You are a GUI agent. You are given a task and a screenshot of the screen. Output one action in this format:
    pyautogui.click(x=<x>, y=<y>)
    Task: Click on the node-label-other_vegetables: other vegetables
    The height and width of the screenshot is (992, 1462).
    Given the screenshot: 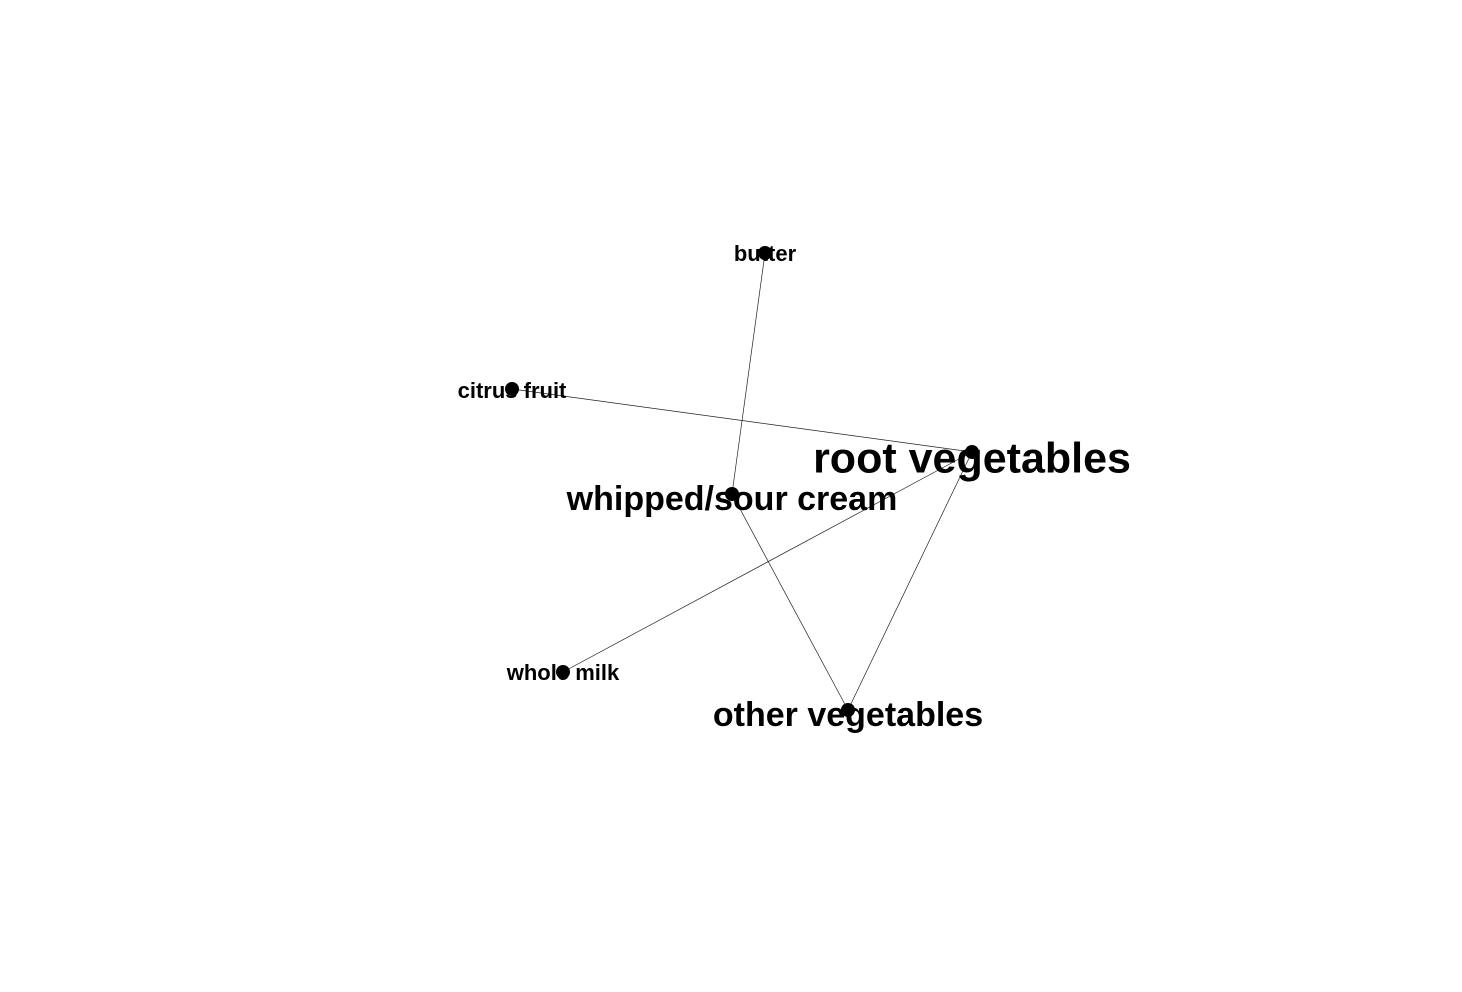 What is the action you would take?
    pyautogui.click(x=848, y=715)
    